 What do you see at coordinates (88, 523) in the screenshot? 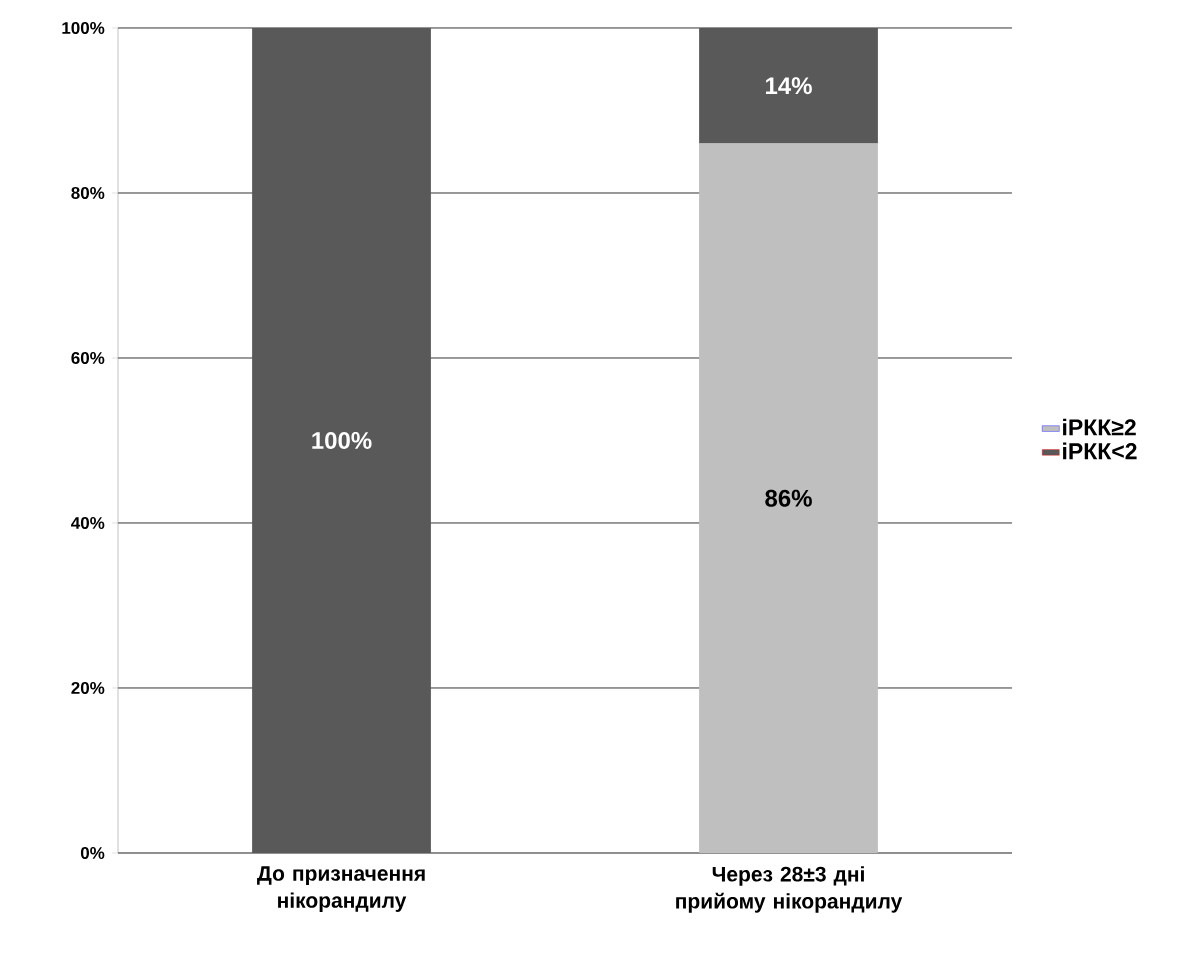
I see `y-tick-label: 40%` at bounding box center [88, 523].